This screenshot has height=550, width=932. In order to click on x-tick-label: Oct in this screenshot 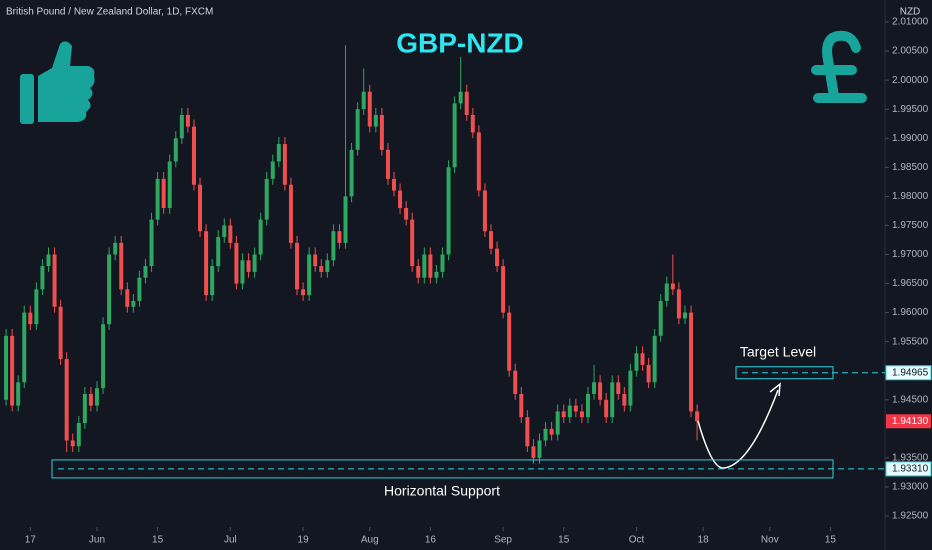, I will do `click(637, 540)`.